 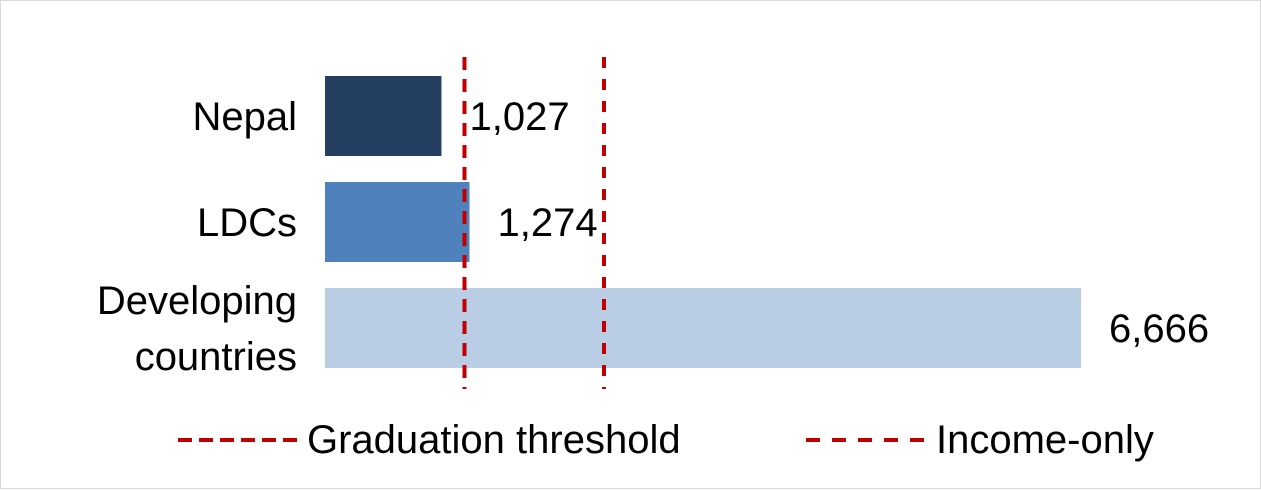 What do you see at coordinates (494, 440) in the screenshot?
I see `legend-label-0: Graduation threshold` at bounding box center [494, 440].